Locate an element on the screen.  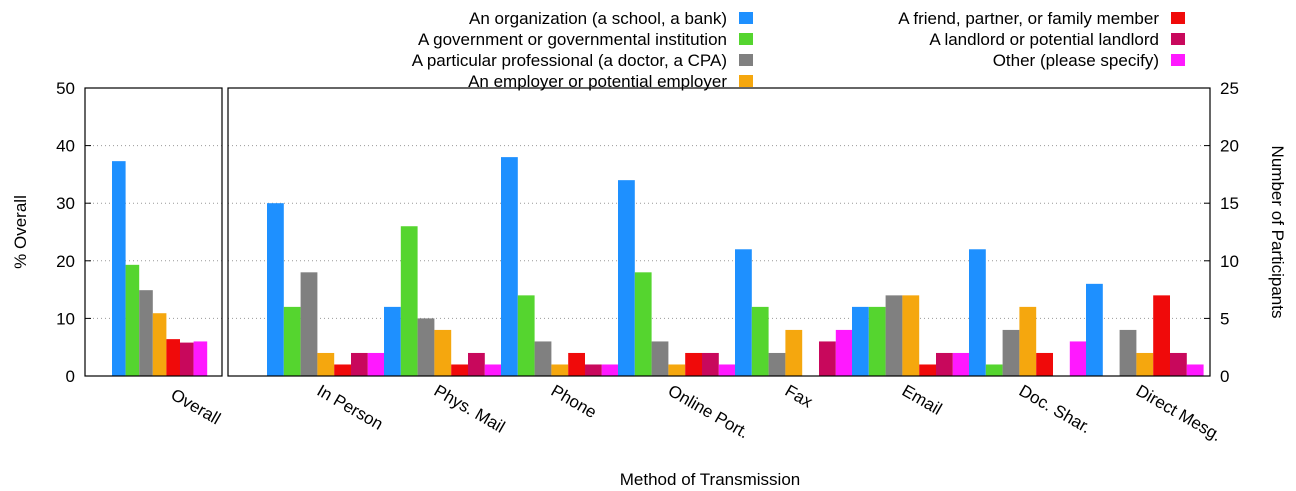
left-tick-label: 10 is located at coordinates (65, 318).